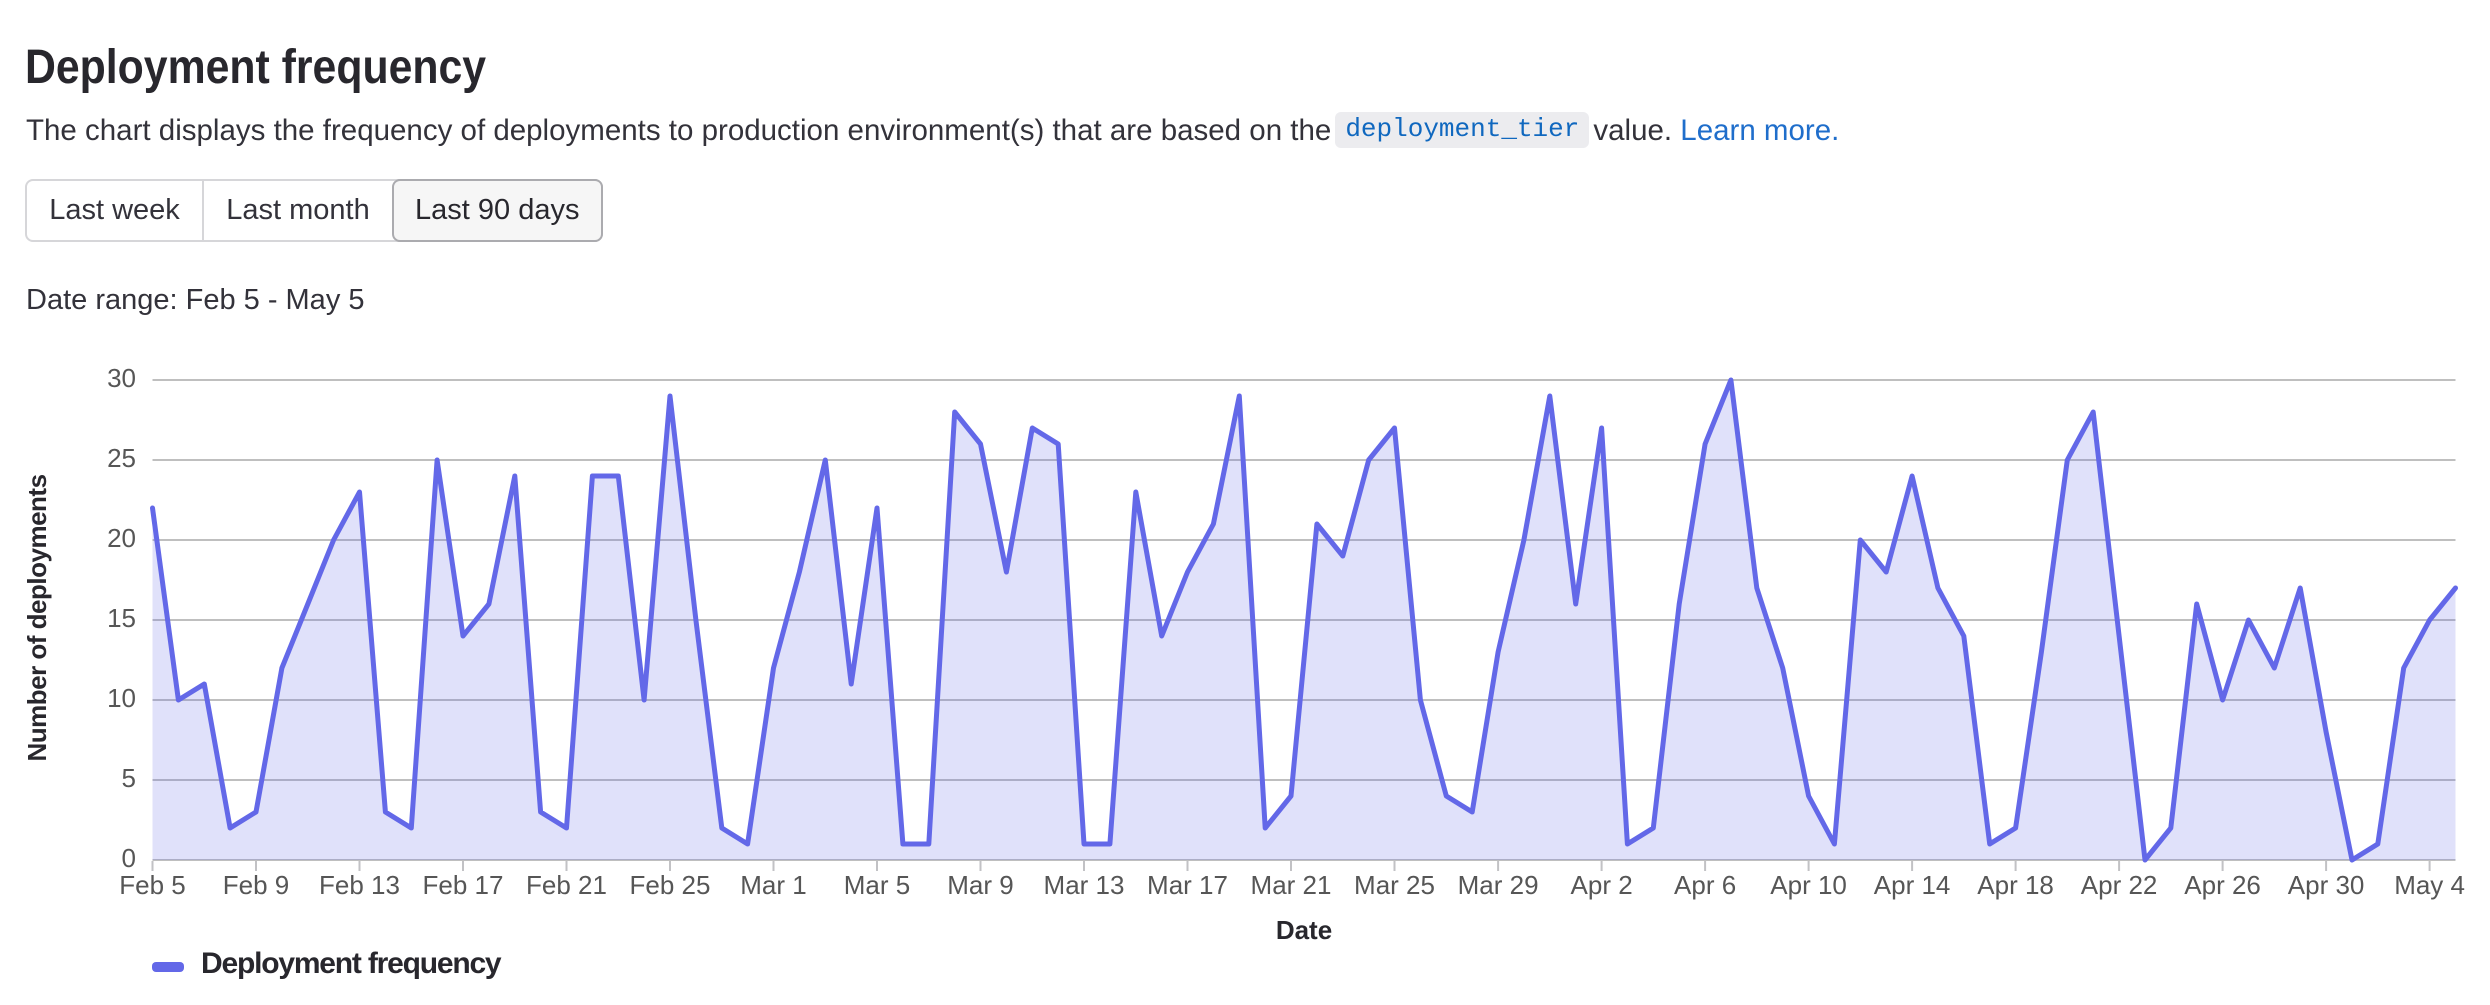 This screenshot has height=1005, width=2490. I want to click on svg-text: 5, so click(129, 778).